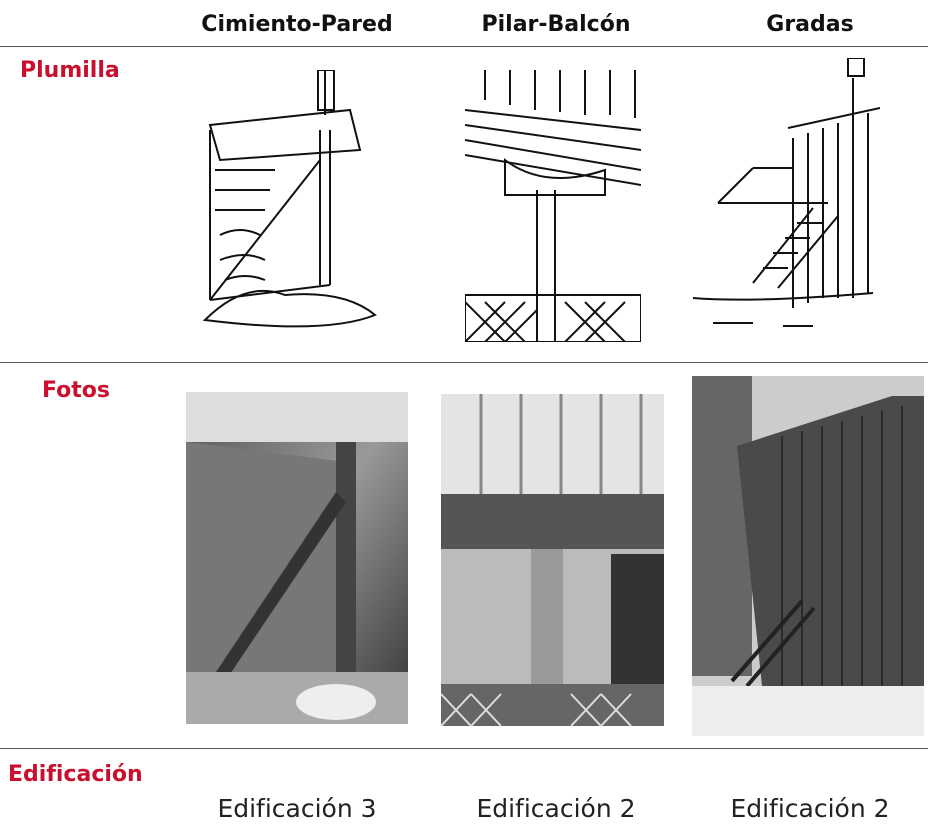 This screenshot has height=826, width=928. Describe the element at coordinates (75, 774) in the screenshot. I see `row-label: Edificación` at that location.